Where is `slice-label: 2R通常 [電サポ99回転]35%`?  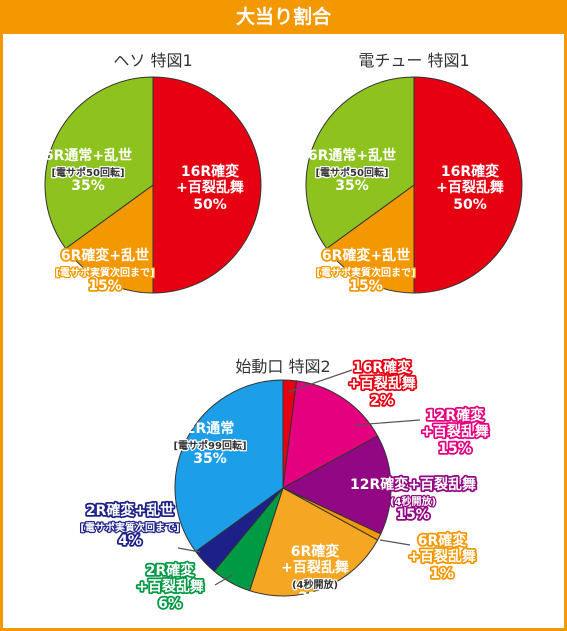
slice-label: 2R通常 [電サポ99回転]35% is located at coordinates (210, 443).